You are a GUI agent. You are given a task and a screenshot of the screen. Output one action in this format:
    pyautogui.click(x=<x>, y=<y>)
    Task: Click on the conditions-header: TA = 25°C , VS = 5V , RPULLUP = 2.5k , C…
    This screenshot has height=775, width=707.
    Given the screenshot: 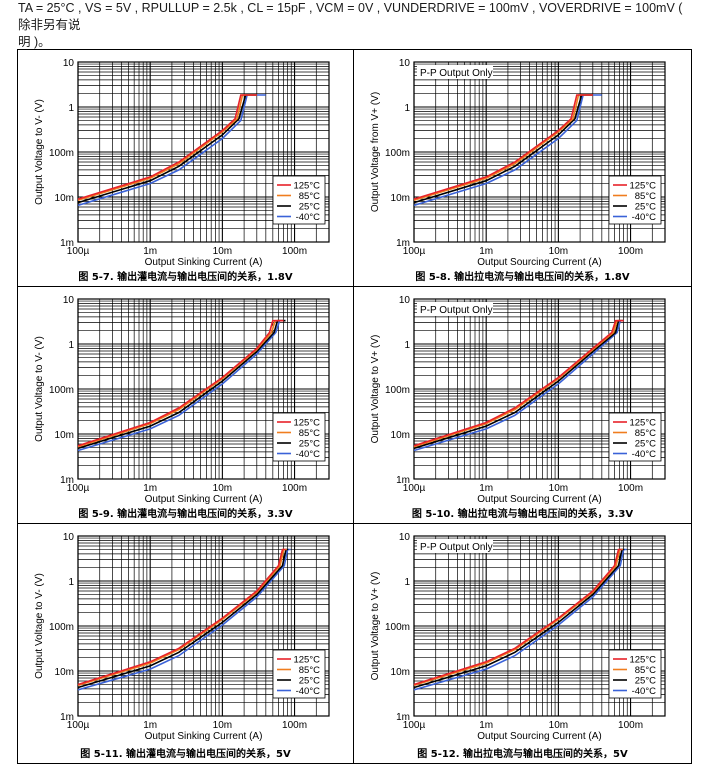 What is the action you would take?
    pyautogui.click(x=358, y=25)
    